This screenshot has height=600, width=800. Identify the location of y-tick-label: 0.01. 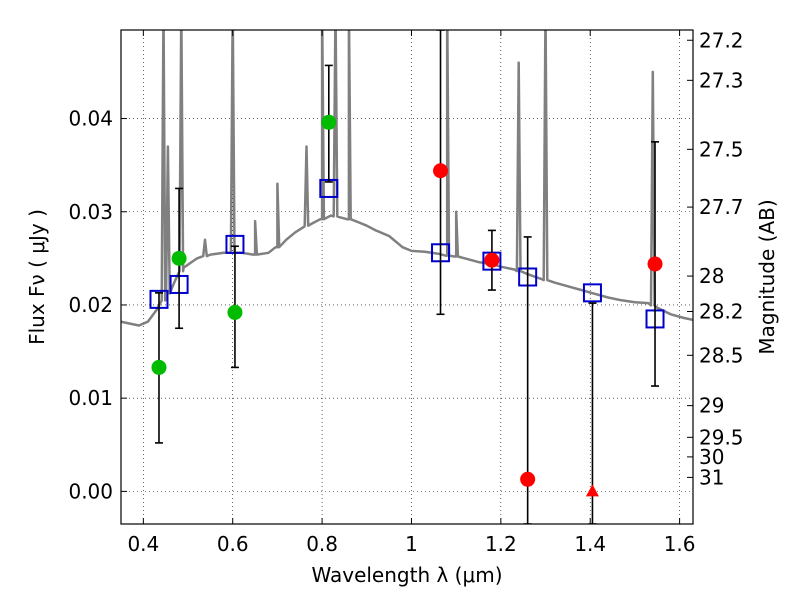
(90, 398).